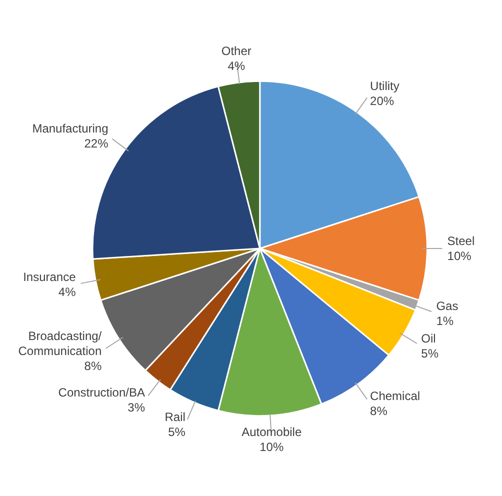 This screenshot has width=502, height=496. What do you see at coordinates (382, 101) in the screenshot?
I see `data-label: 20%` at bounding box center [382, 101].